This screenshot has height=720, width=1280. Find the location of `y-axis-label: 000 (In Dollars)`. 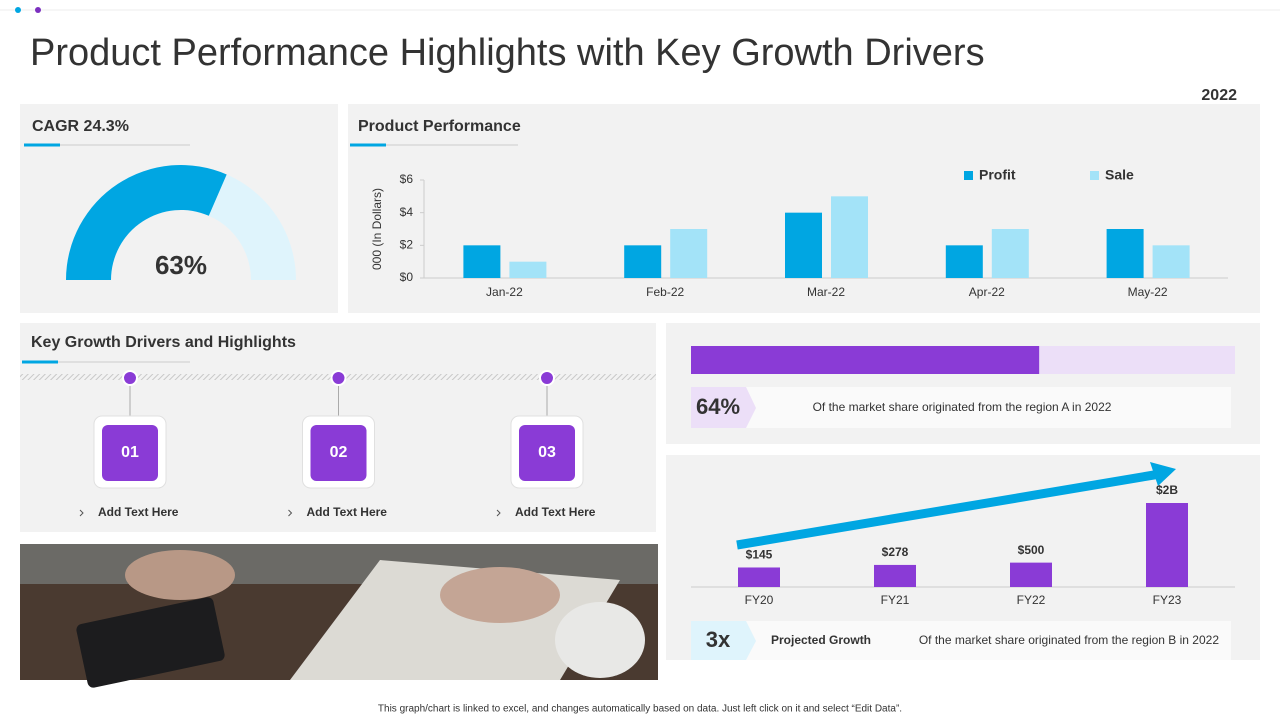

y-axis-label: 000 (In Dollars) is located at coordinates (377, 229).